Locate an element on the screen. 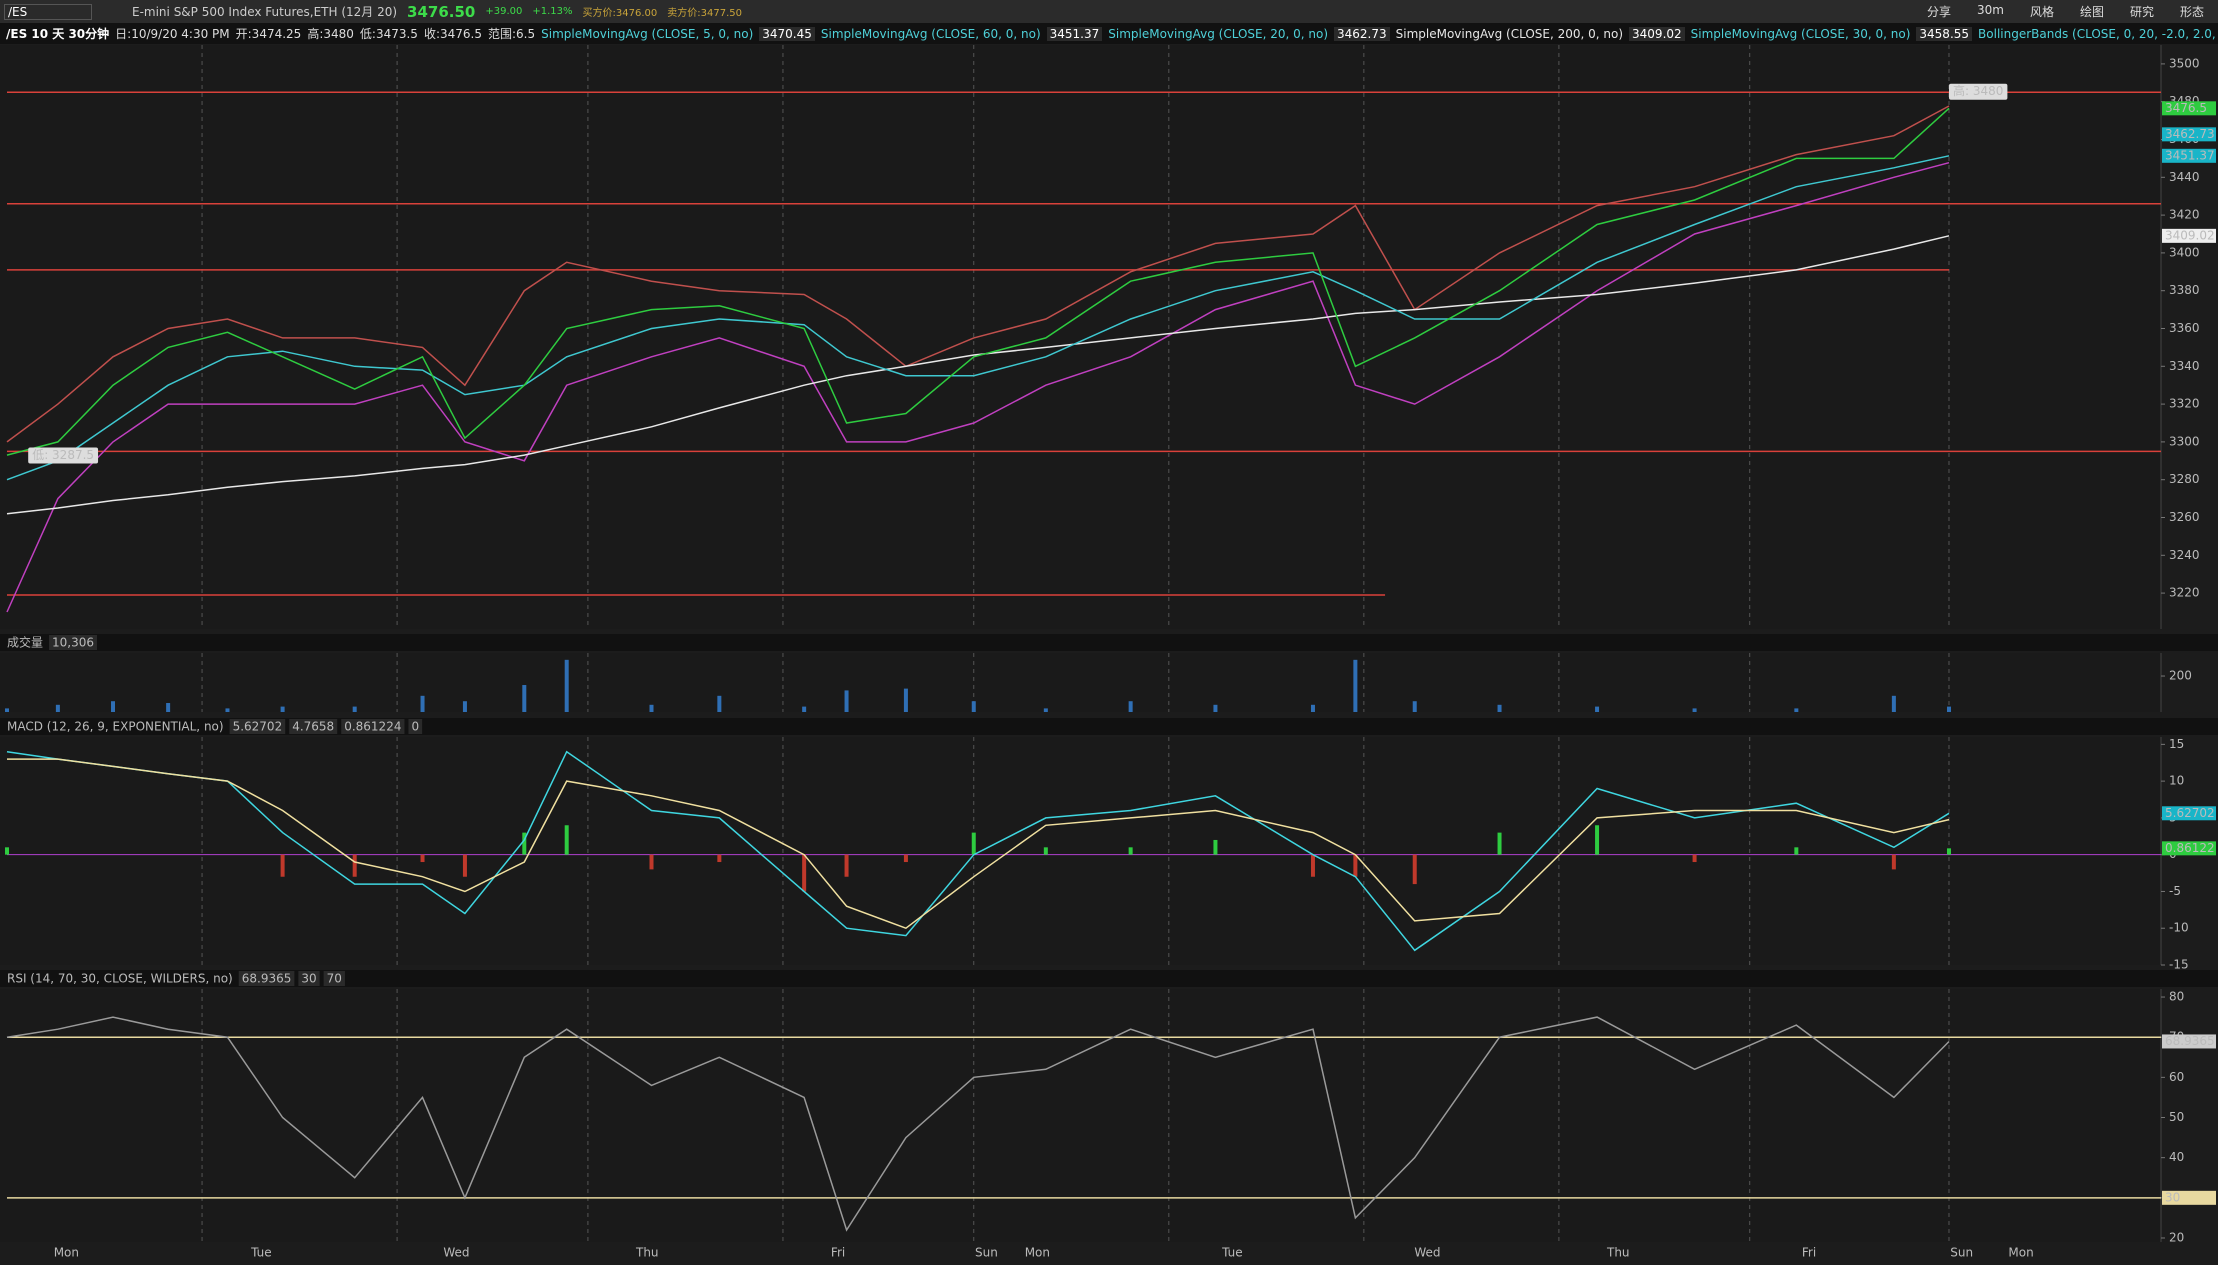 The height and width of the screenshot is (1265, 2218). panel-header-bg is located at coordinates (1109, 978).